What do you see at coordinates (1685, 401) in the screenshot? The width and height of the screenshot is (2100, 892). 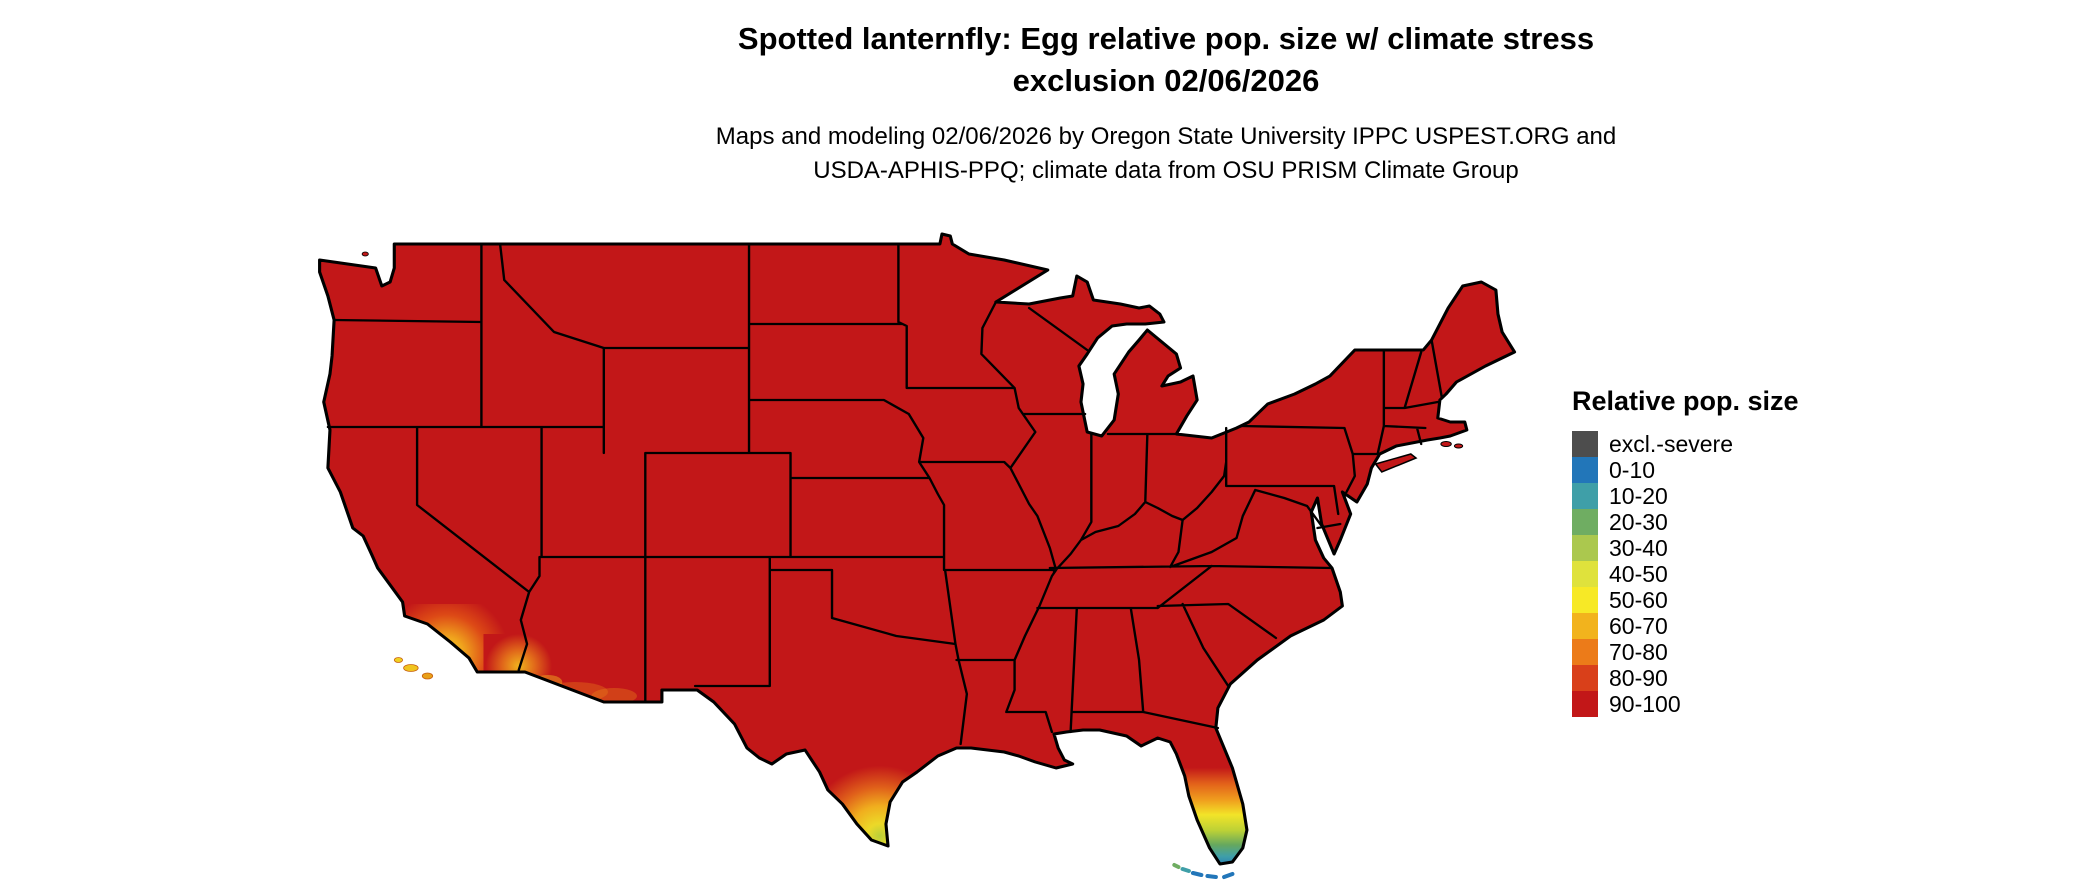 I see `legend-title: Relative pop. size` at bounding box center [1685, 401].